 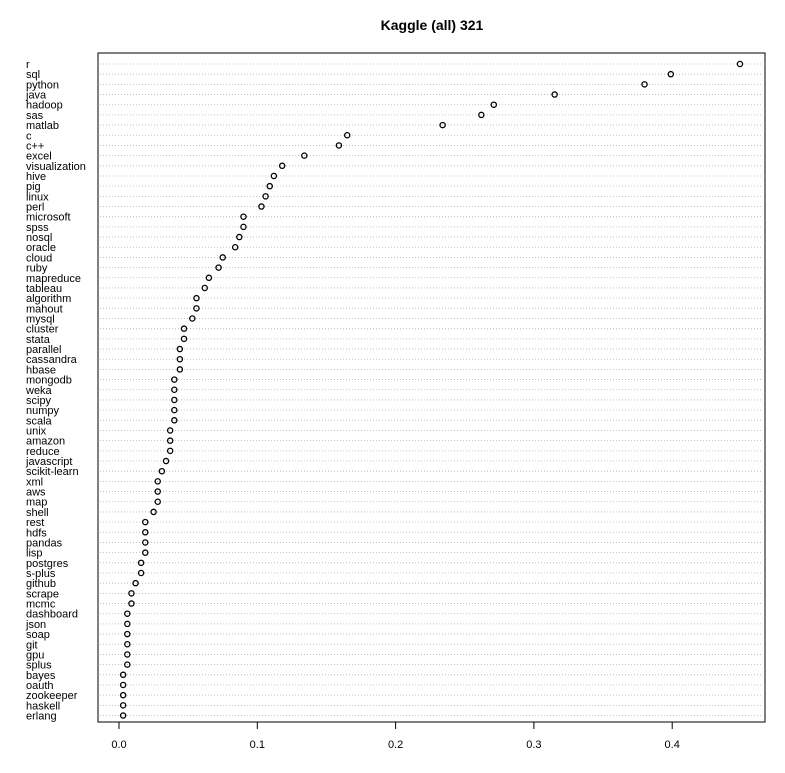 I want to click on category-label: splus, so click(x=39, y=666).